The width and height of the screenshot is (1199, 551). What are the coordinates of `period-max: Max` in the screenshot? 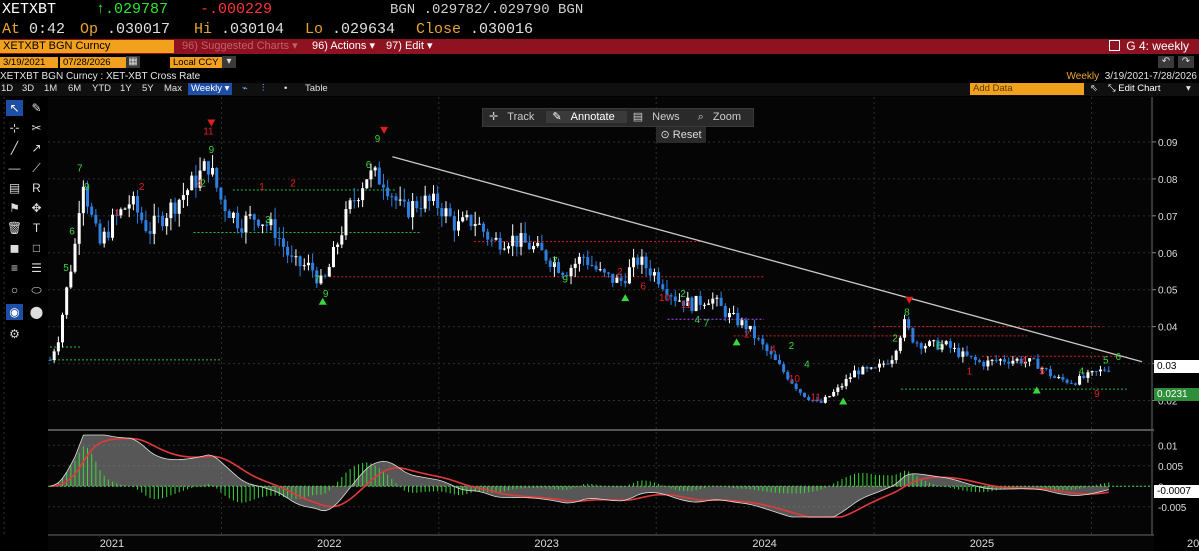 It's located at (173, 88).